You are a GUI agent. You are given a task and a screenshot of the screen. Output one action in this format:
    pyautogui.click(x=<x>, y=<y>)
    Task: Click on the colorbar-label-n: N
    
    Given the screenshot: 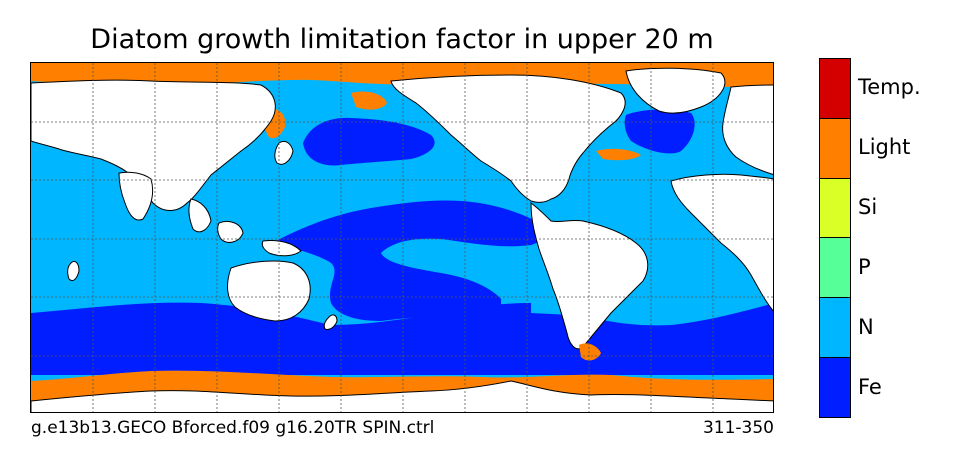 What is the action you would take?
    pyautogui.click(x=866, y=327)
    